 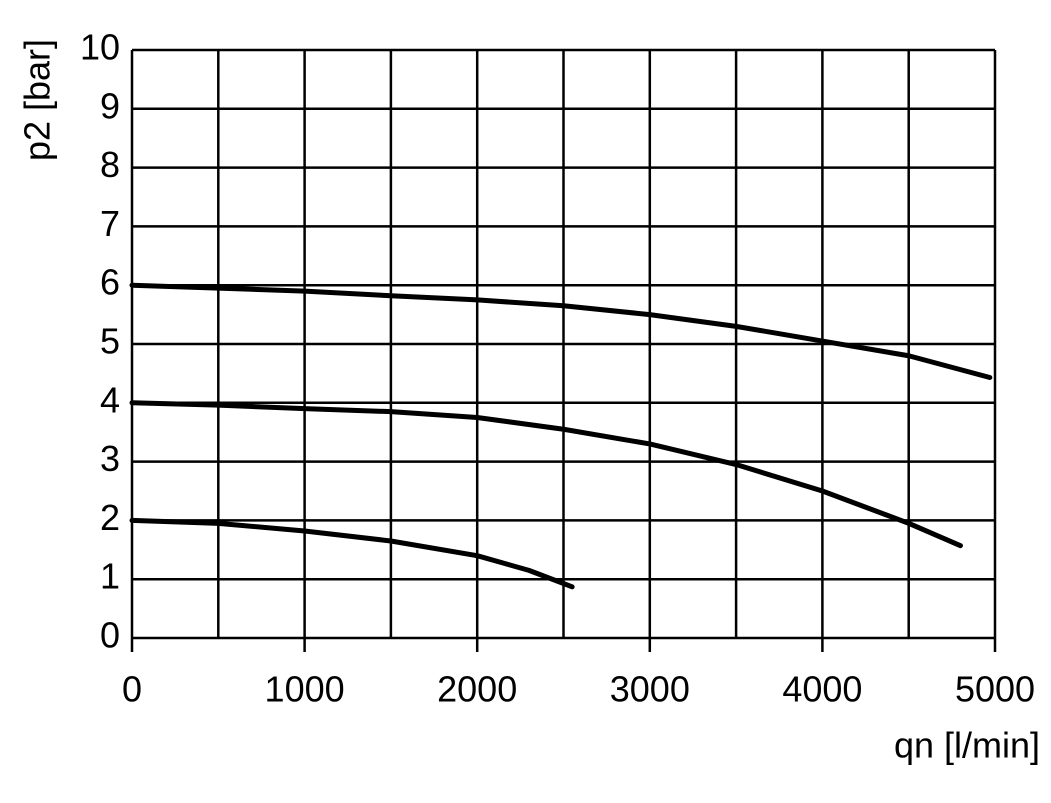 I want to click on x-tick-label: 2000, so click(x=477, y=689).